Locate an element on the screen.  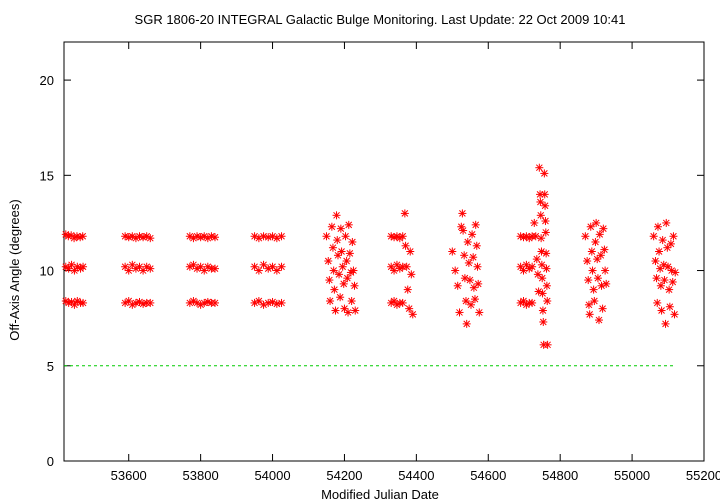
x-tick-label: 55000 is located at coordinates (632, 475).